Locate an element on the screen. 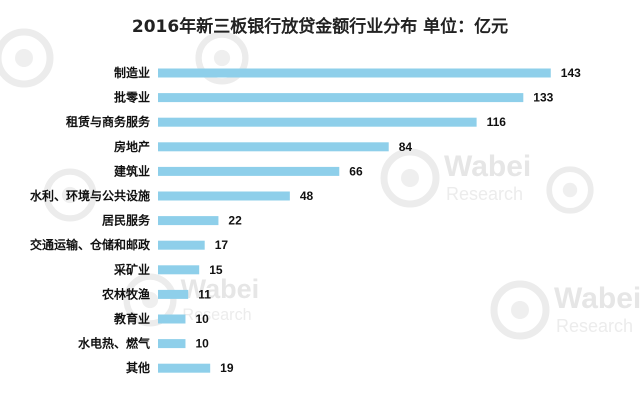 Image resolution: width=640 pixels, height=400 pixels. category-label: 建筑业 is located at coordinates (131, 170).